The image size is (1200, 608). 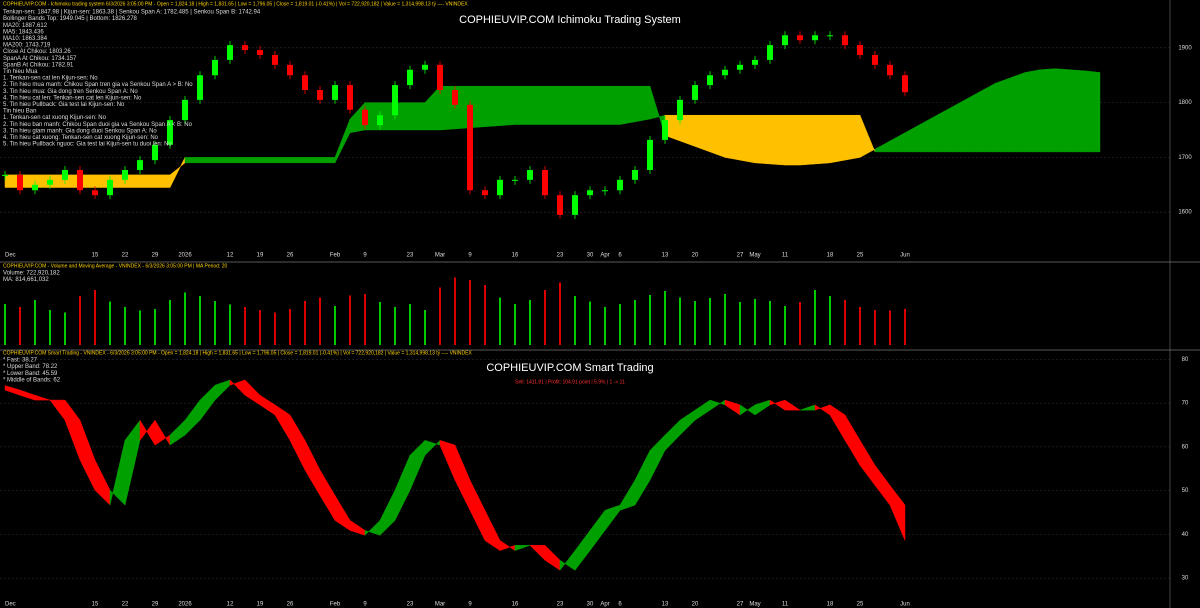 I want to click on x-tick-label: 13, so click(x=665, y=605).